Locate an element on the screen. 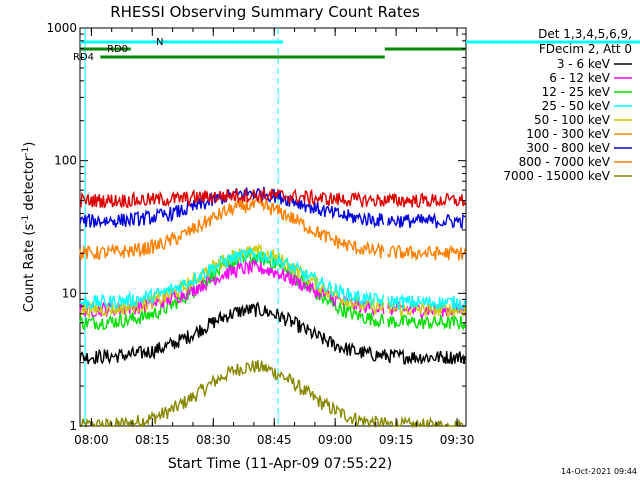  y-tick-label-1: 10 is located at coordinates (69, 293).